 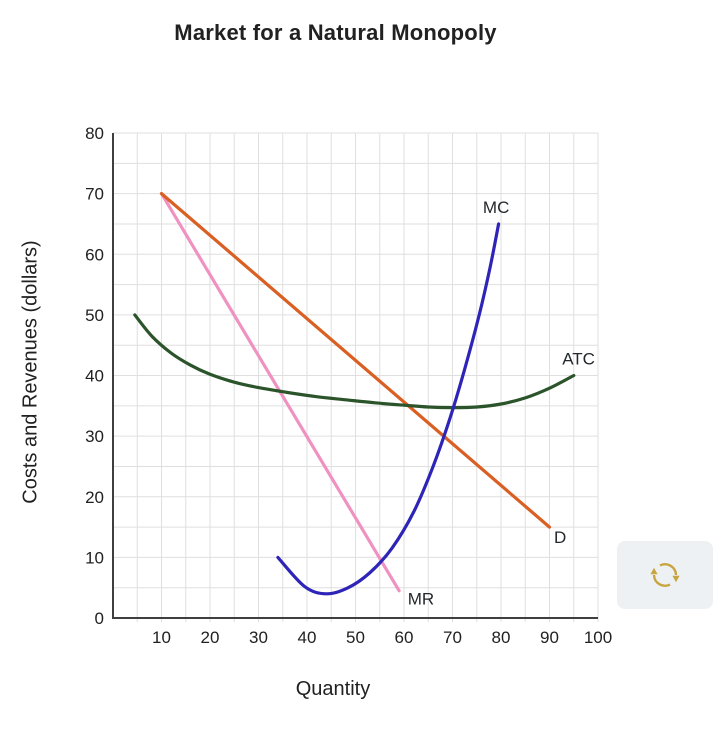 What do you see at coordinates (258, 637) in the screenshot?
I see `x-tick-label: 30` at bounding box center [258, 637].